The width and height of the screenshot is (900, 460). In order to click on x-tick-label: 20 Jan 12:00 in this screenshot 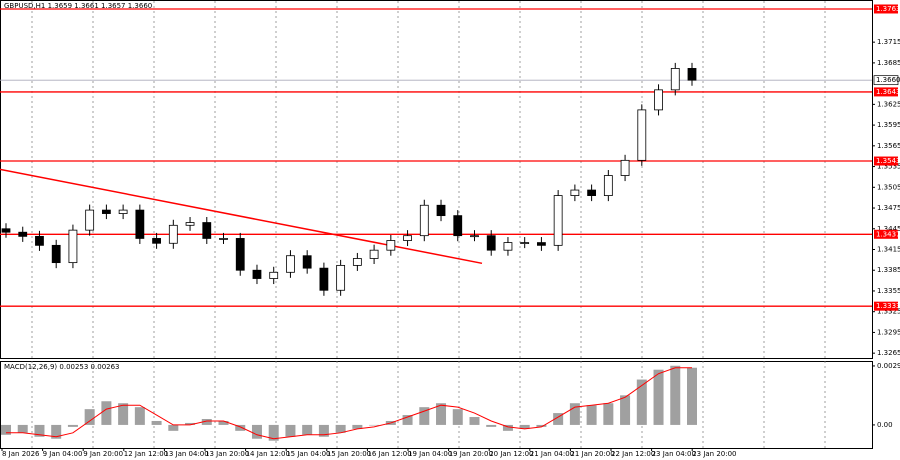, I will do `click(511, 454)`.